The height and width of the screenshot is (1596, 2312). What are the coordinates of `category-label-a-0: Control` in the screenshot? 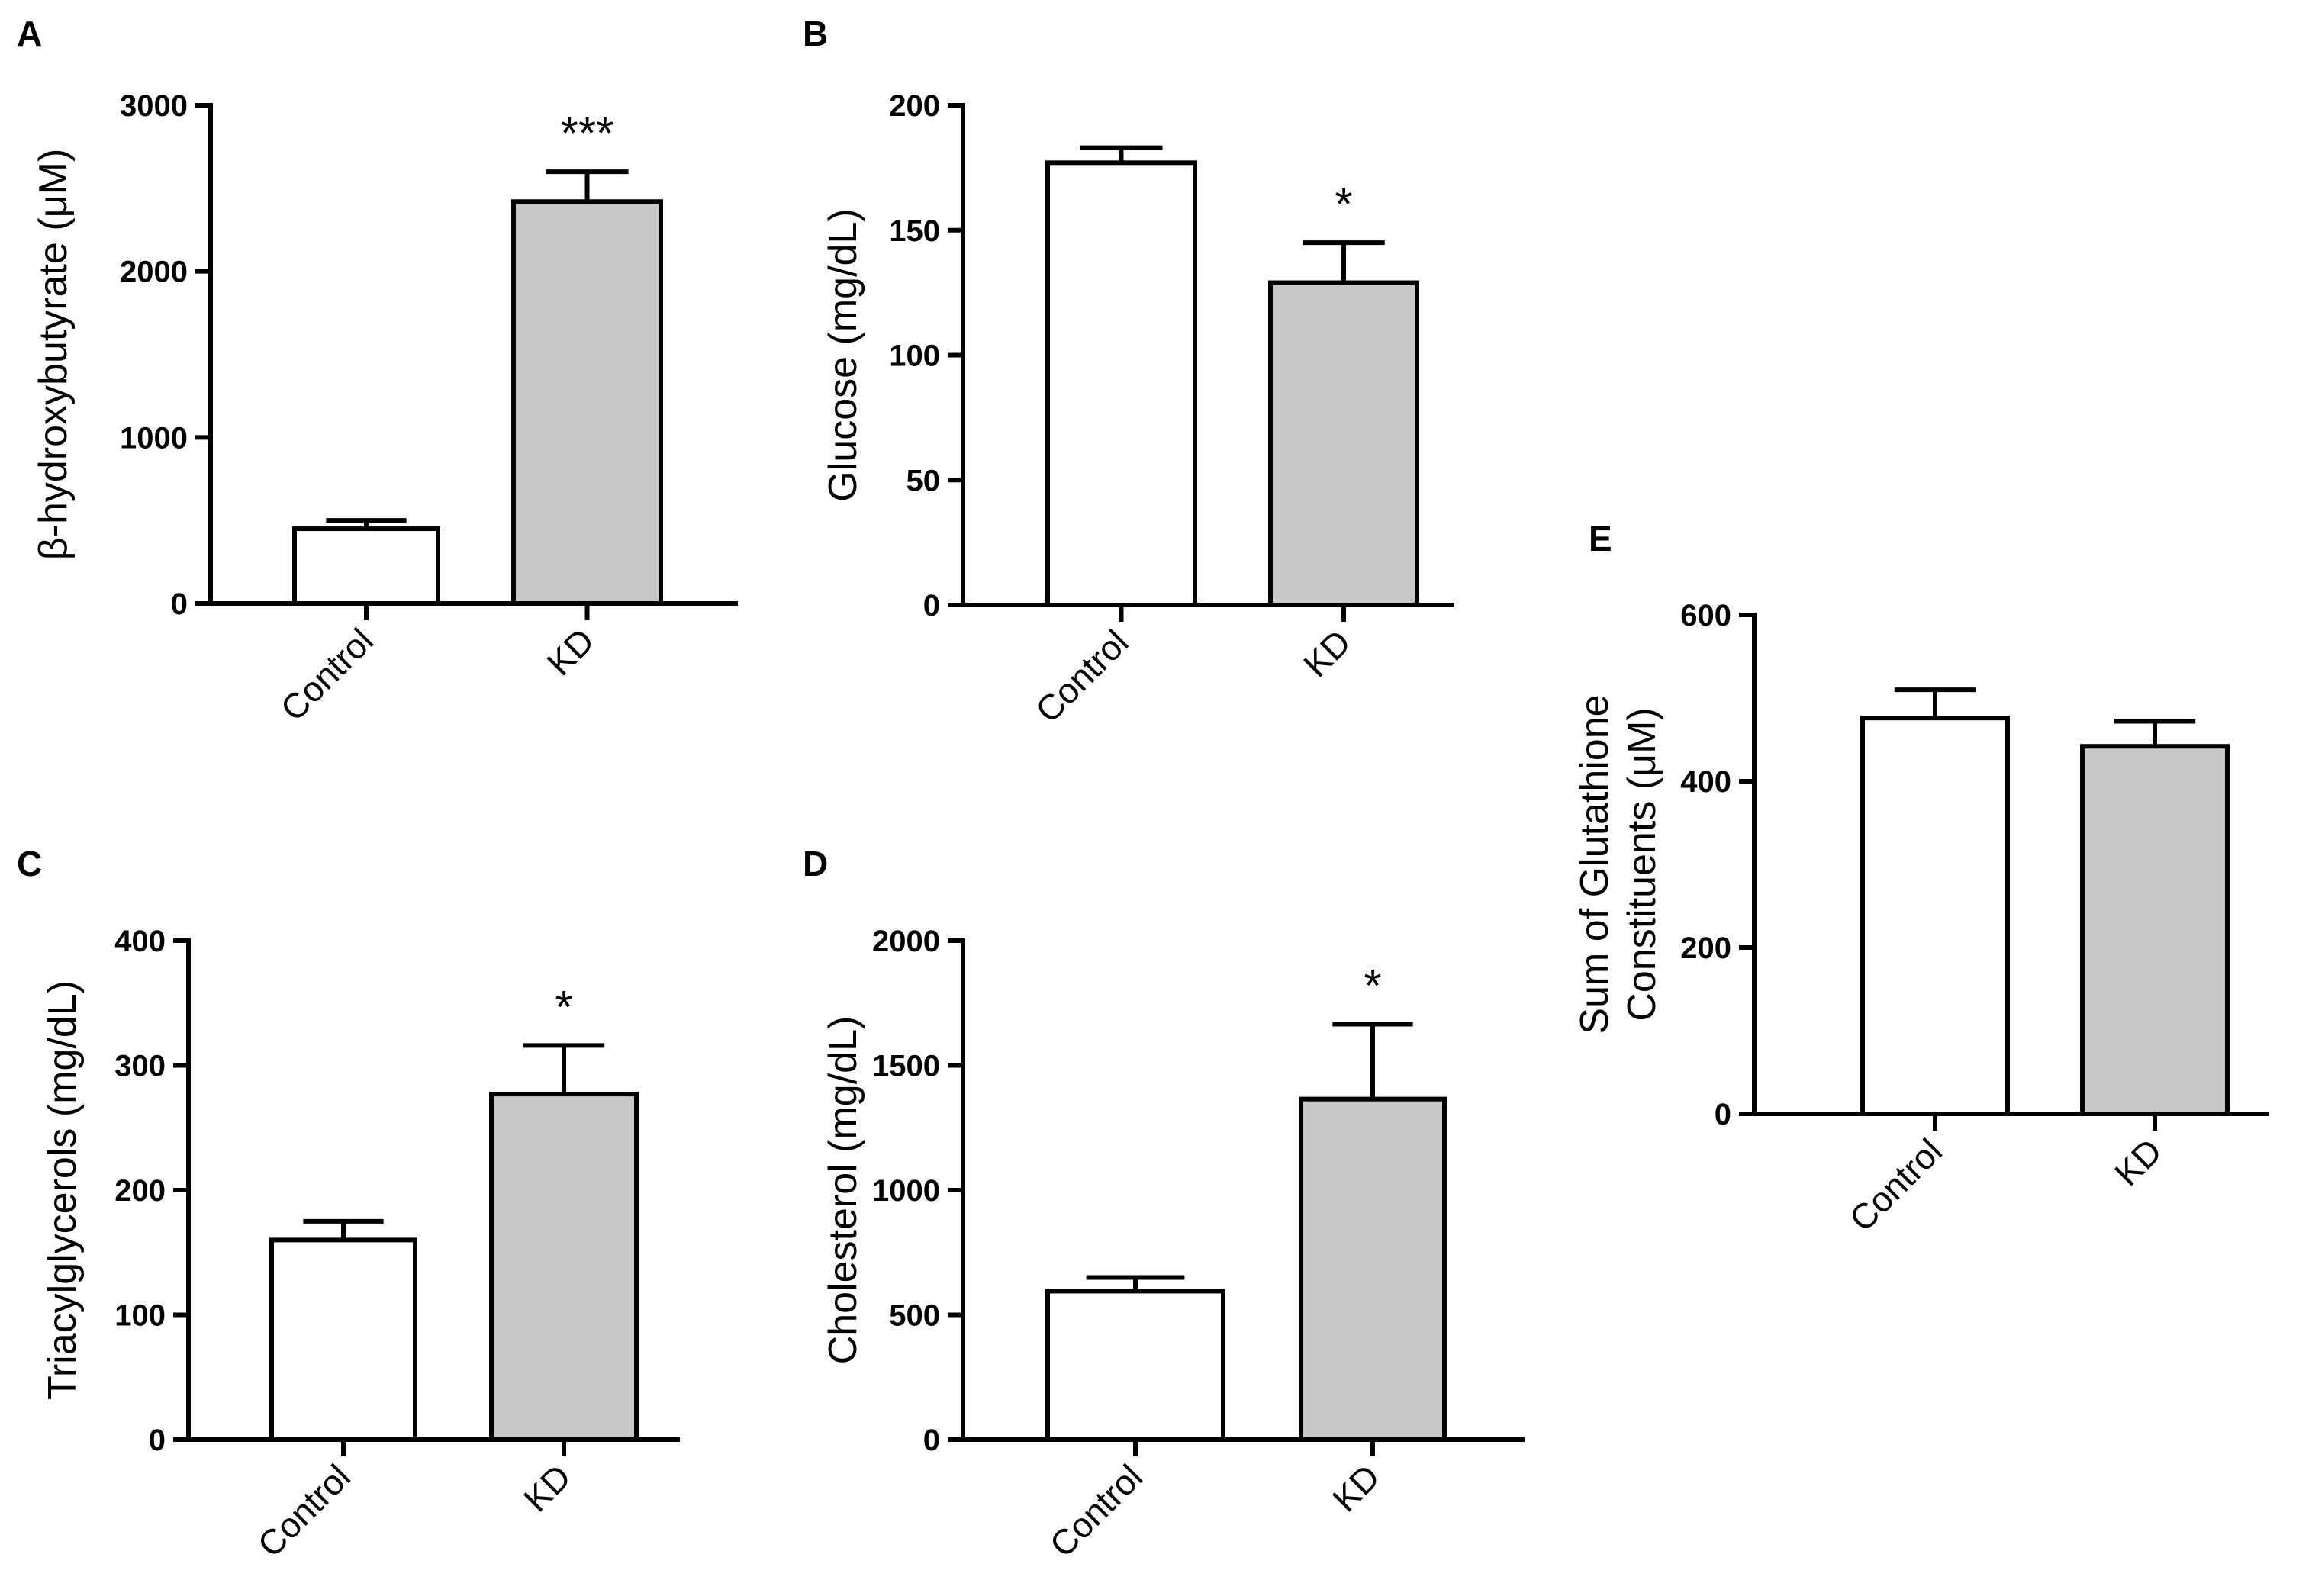 It's located at (326, 674).